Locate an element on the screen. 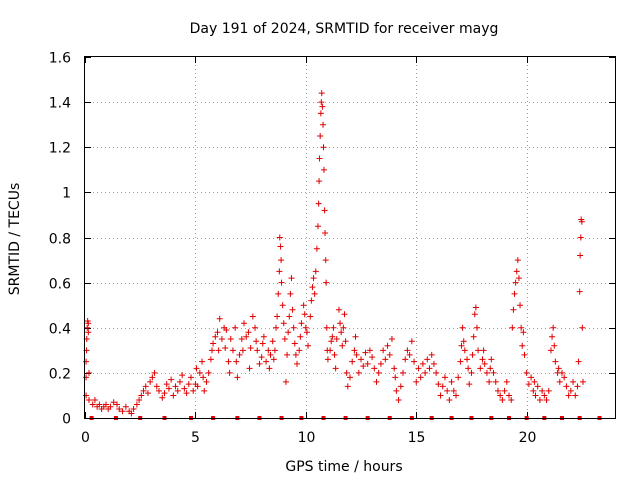 This screenshot has height=484, width=640. x-tick-label: 20 is located at coordinates (528, 438).